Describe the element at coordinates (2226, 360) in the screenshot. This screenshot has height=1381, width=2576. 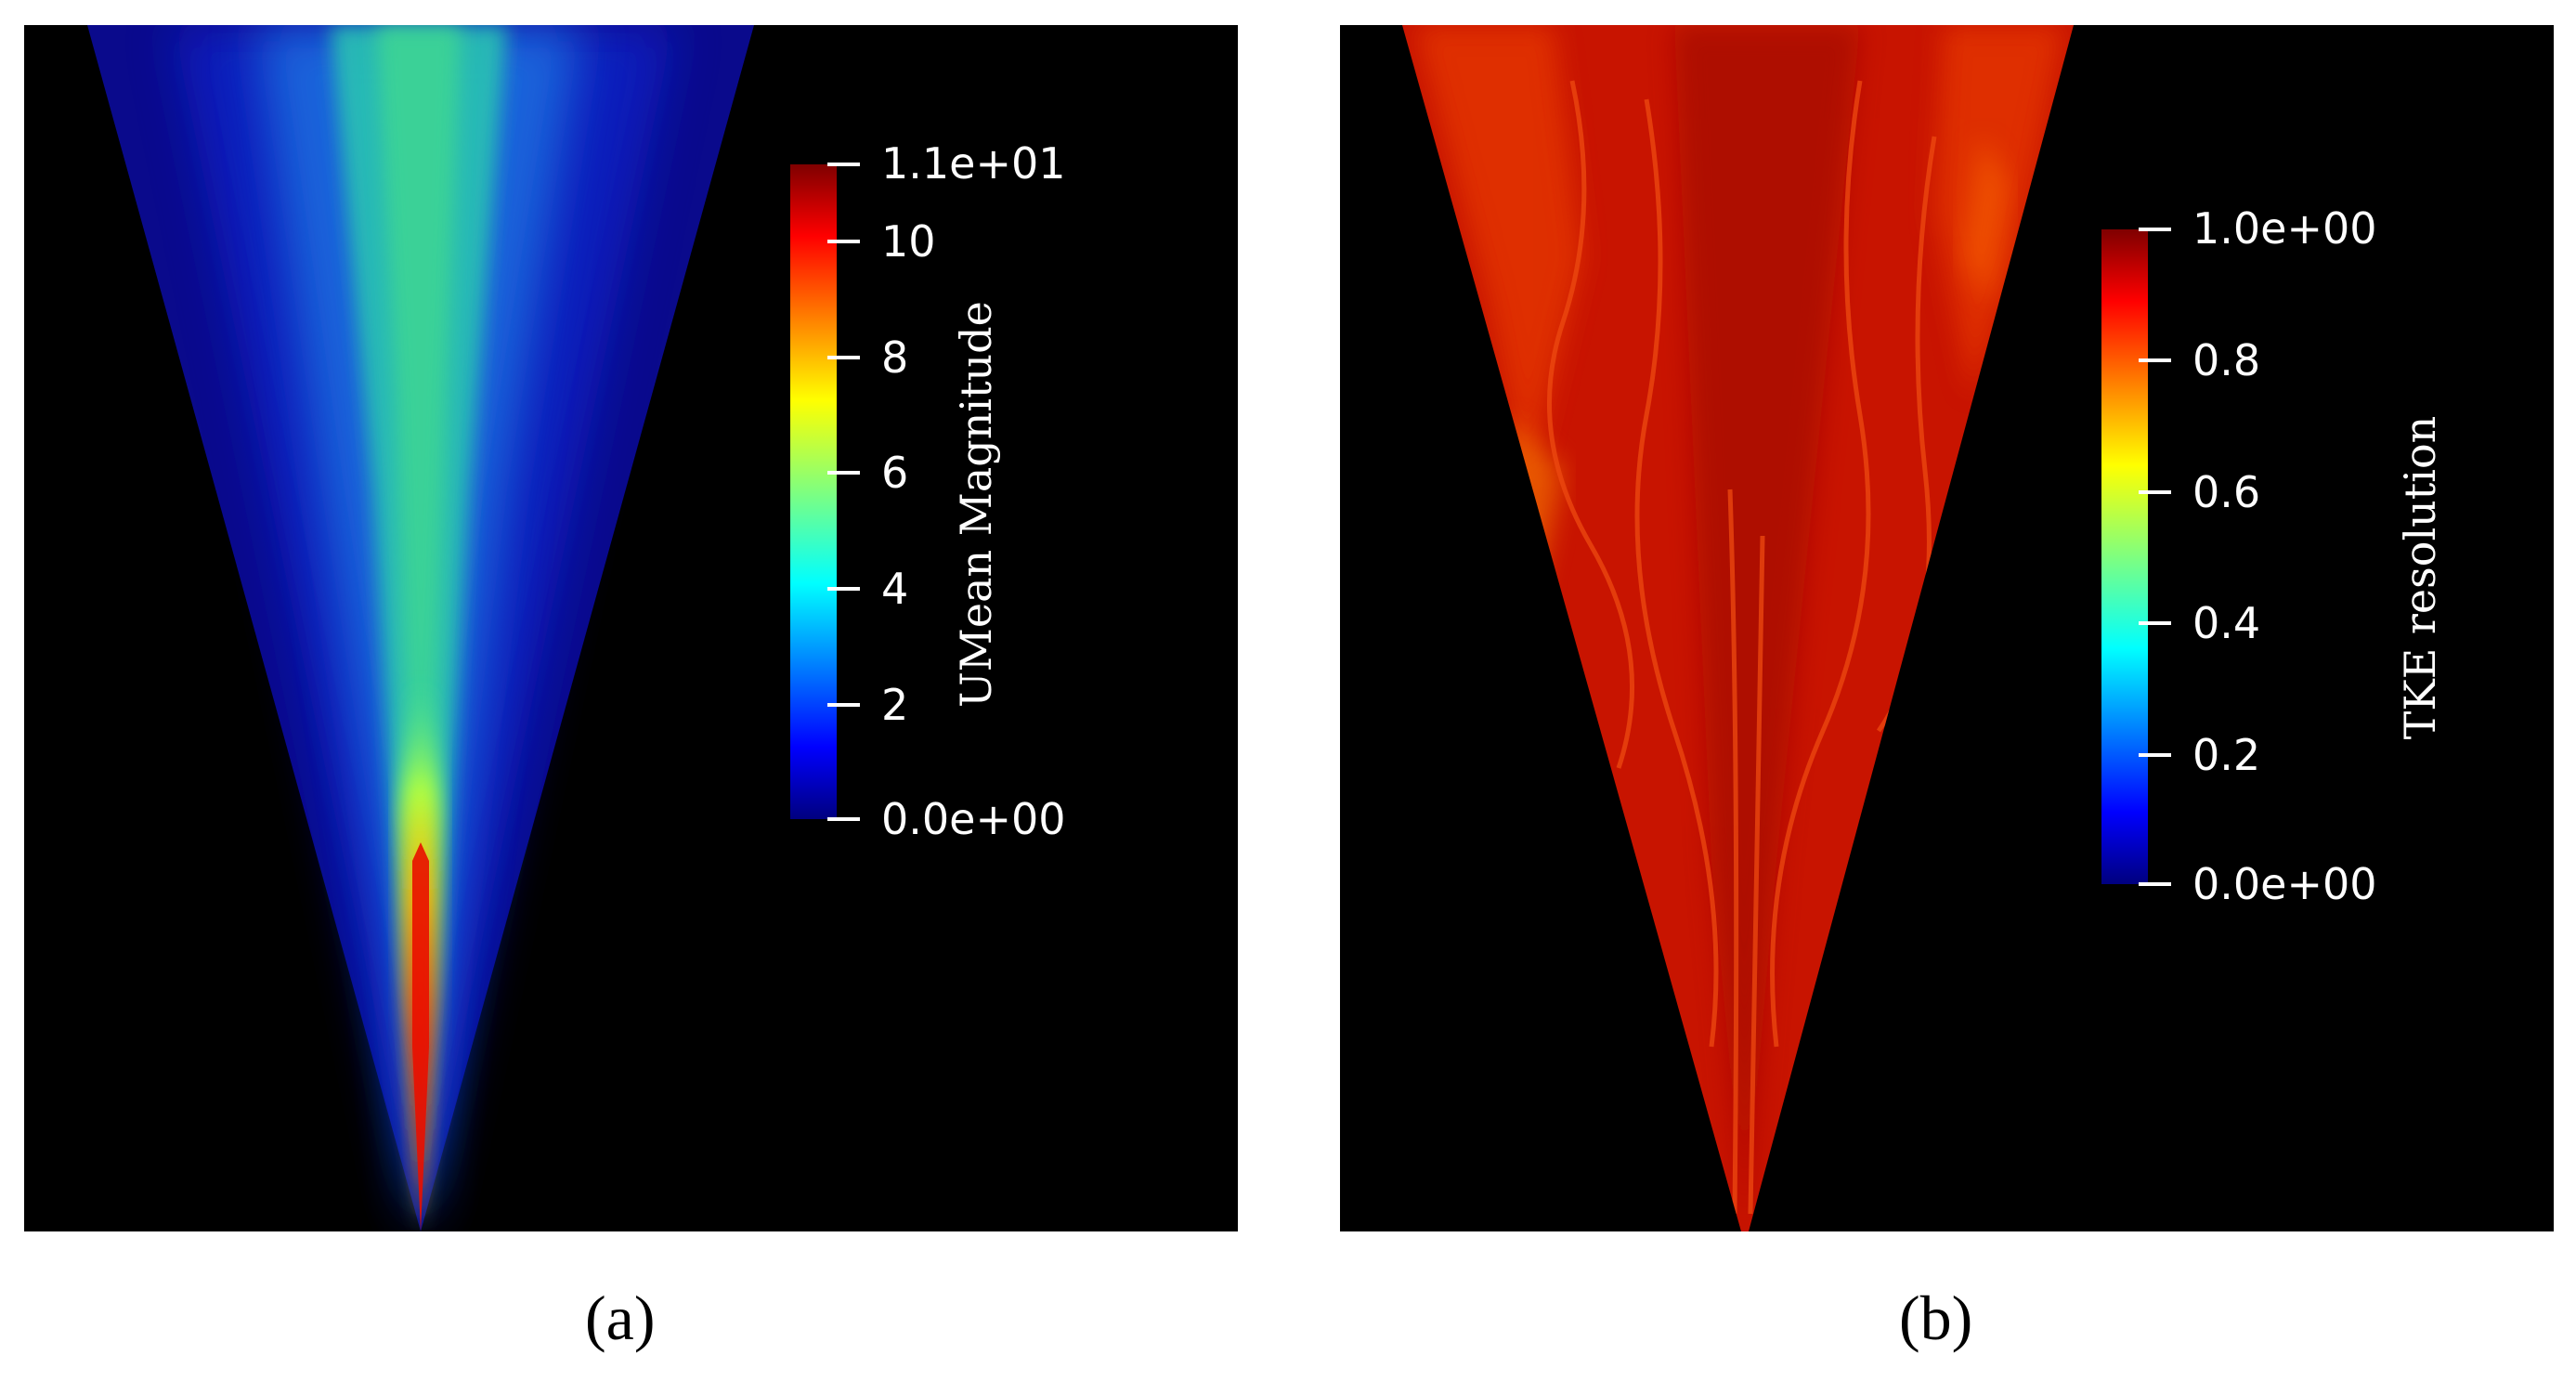
I see `colorbar-b-tick-label: 0.8` at that location.